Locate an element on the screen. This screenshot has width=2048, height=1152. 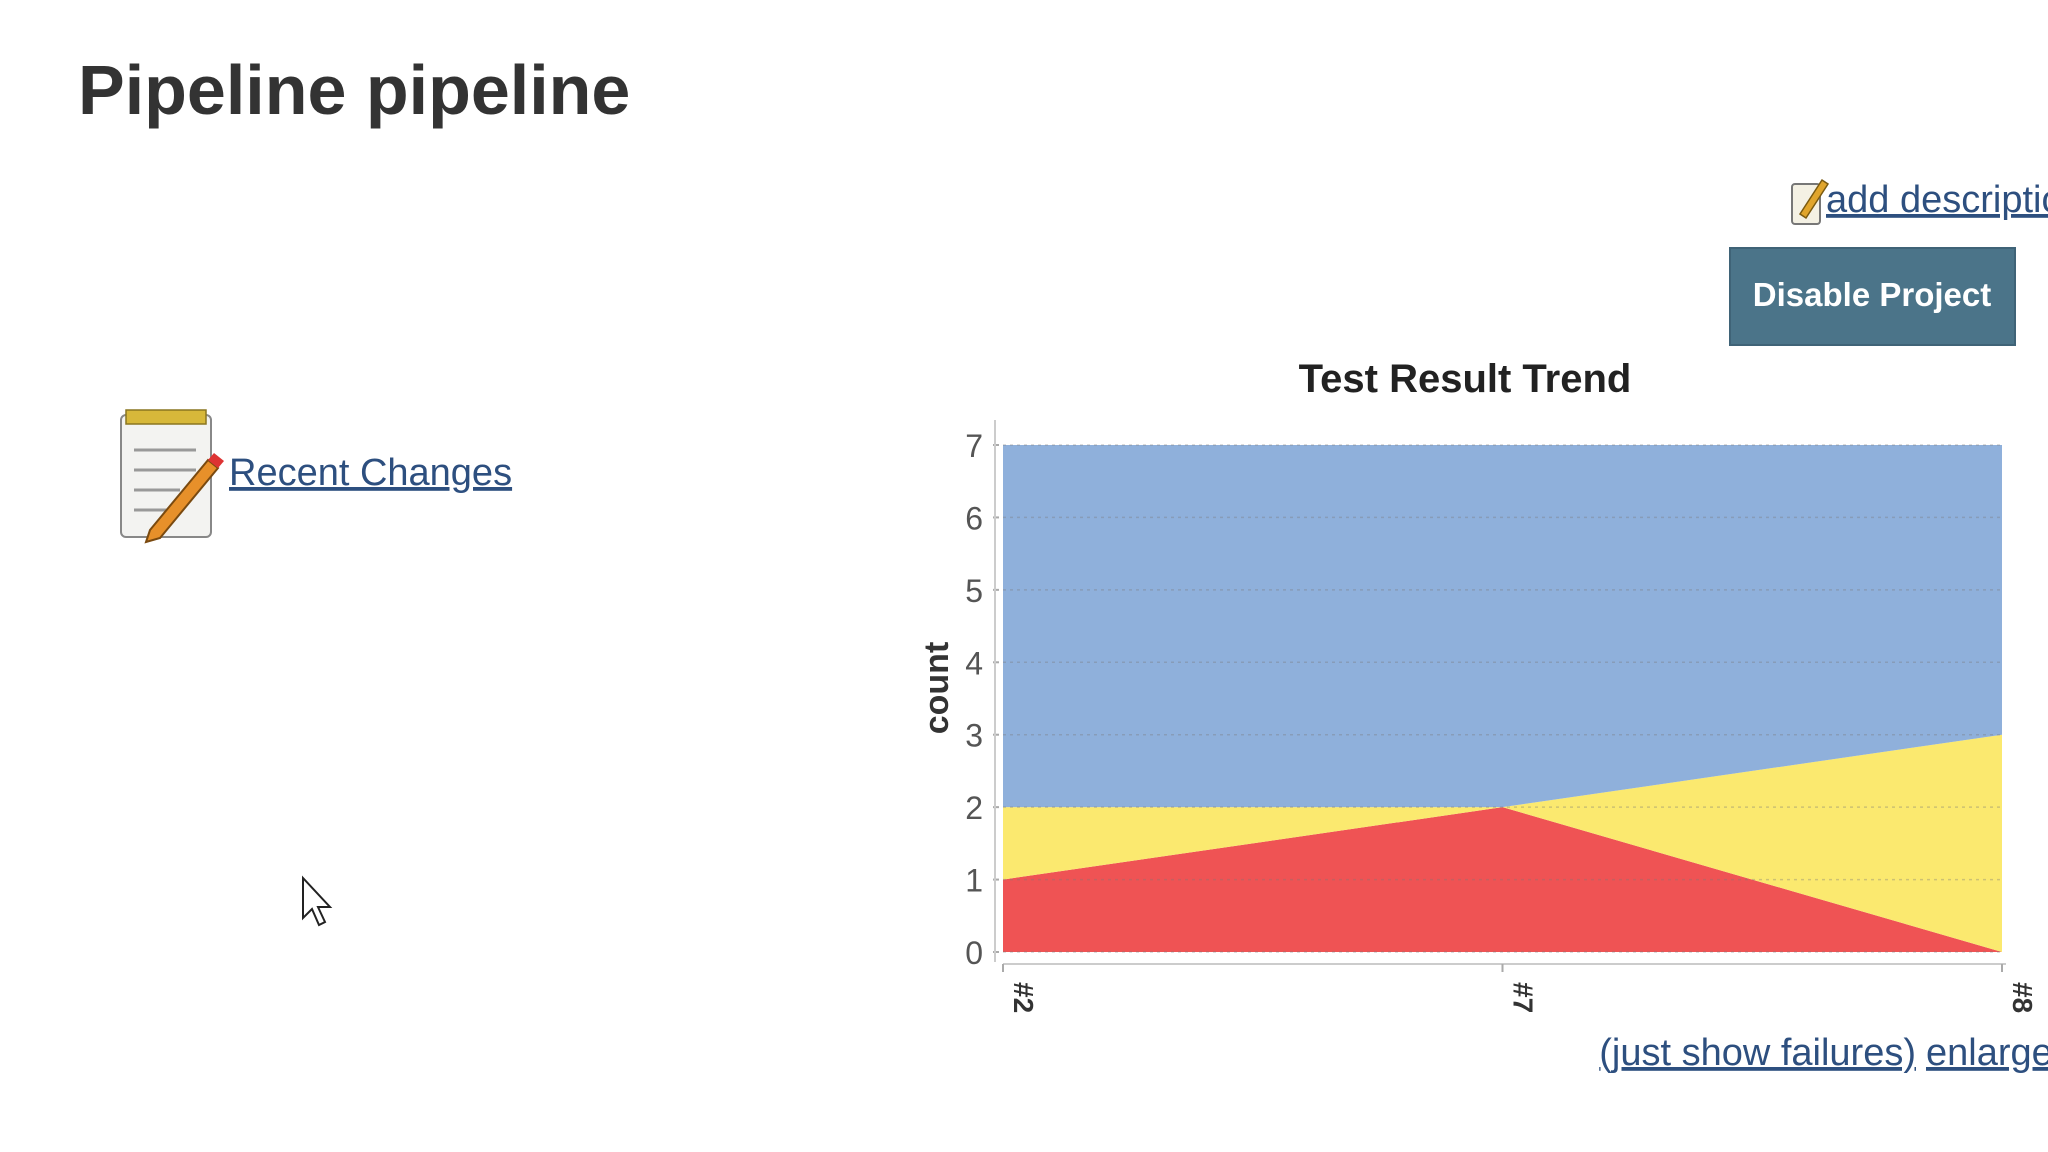
y-tick-label: 7 is located at coordinates (974, 446).